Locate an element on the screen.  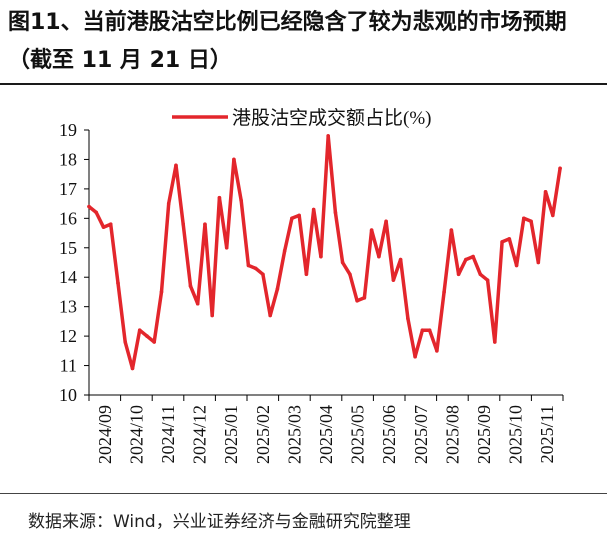
figure-title: 图11、当前港股沽空比例已经隐含了较为悲观的市场预期（截至 11 月 21 日） is located at coordinates (287, 41).